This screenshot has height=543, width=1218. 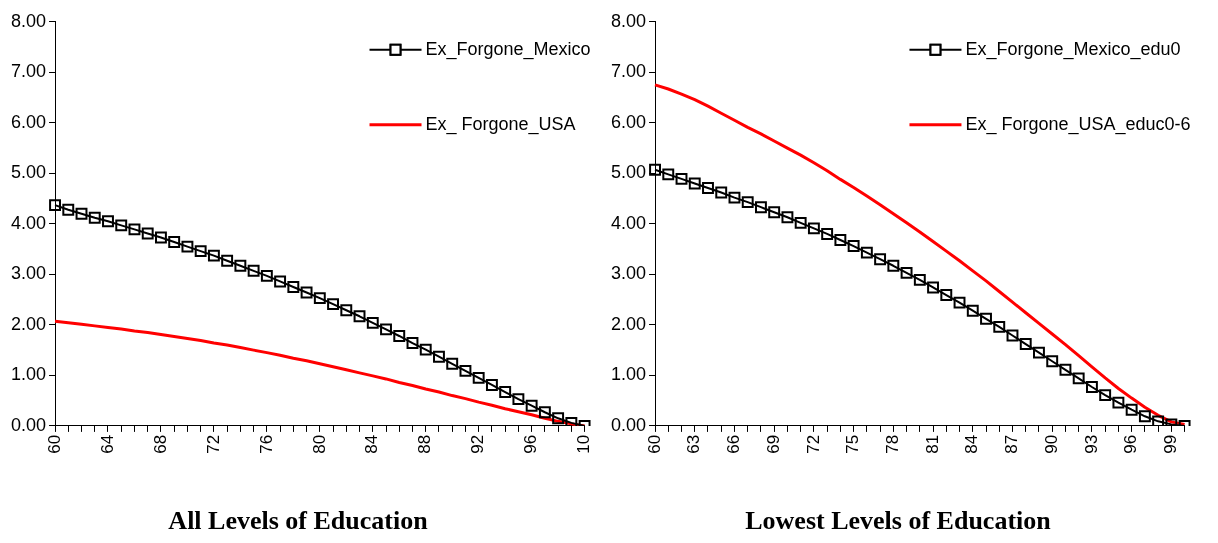 I want to click on x-tick-label: 63, so click(x=694, y=444).